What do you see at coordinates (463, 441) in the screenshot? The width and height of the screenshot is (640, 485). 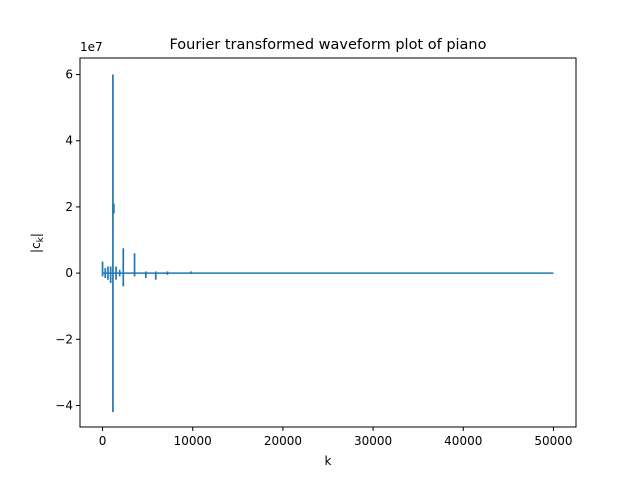 I see `x-tick-label: 40000` at bounding box center [463, 441].